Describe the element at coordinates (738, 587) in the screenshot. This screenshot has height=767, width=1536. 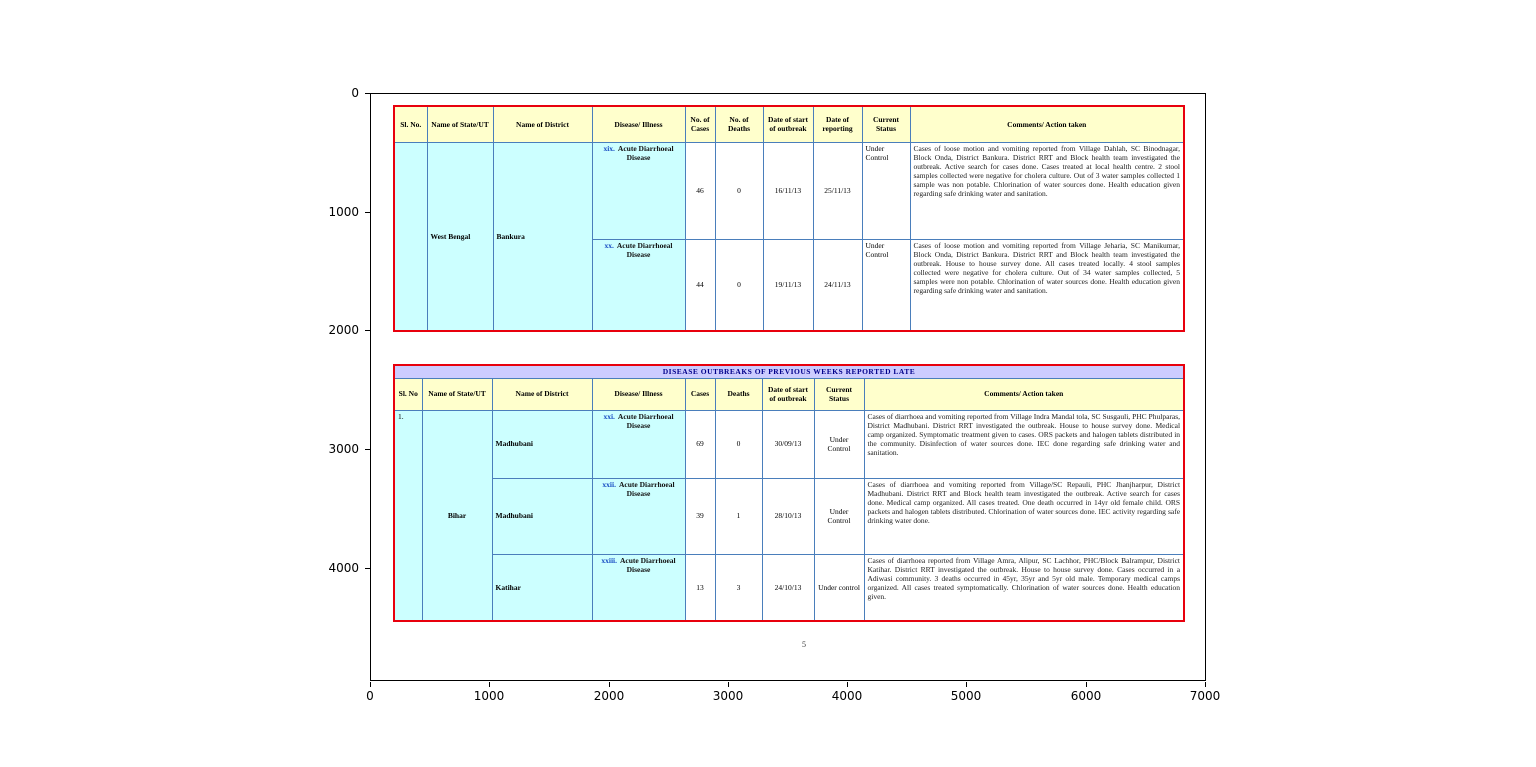
I see `deaths-cell: 3` at that location.